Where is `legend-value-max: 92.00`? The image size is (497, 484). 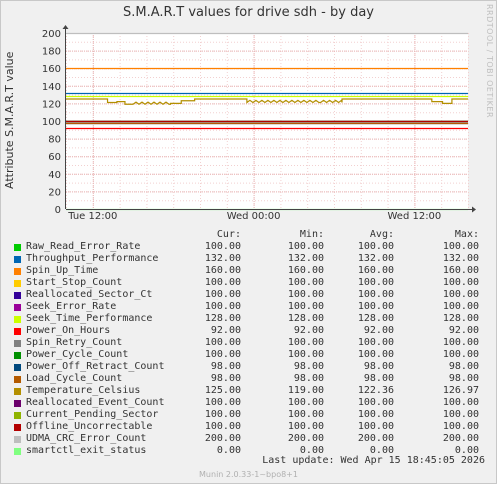 legend-value-max: 92.00 is located at coordinates (463, 330).